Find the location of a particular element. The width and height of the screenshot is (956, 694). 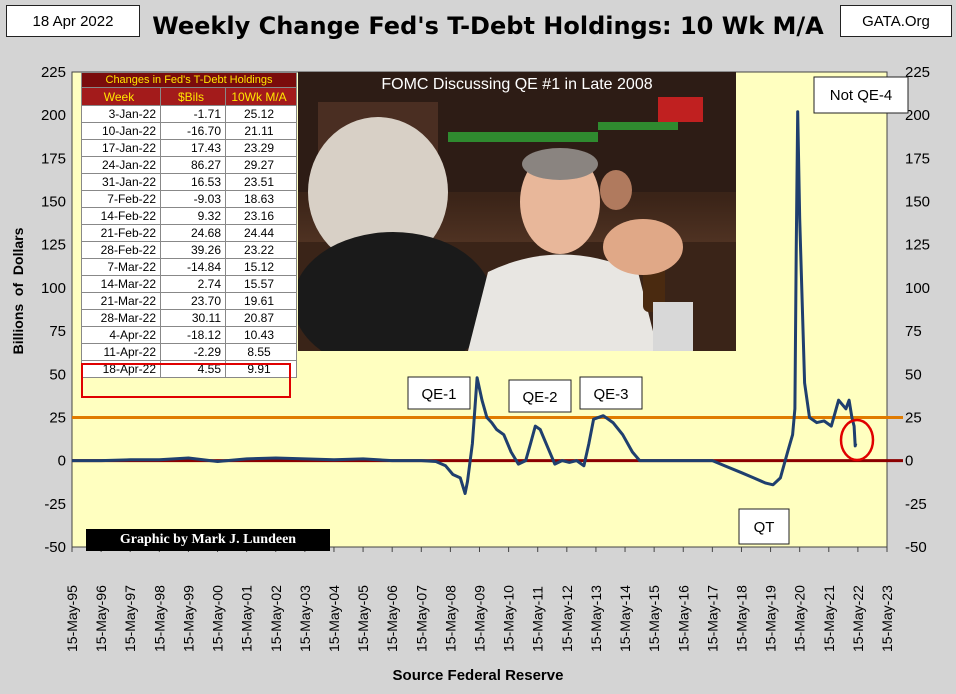

cell-week: 3-Jan-22 is located at coordinates (121, 114).